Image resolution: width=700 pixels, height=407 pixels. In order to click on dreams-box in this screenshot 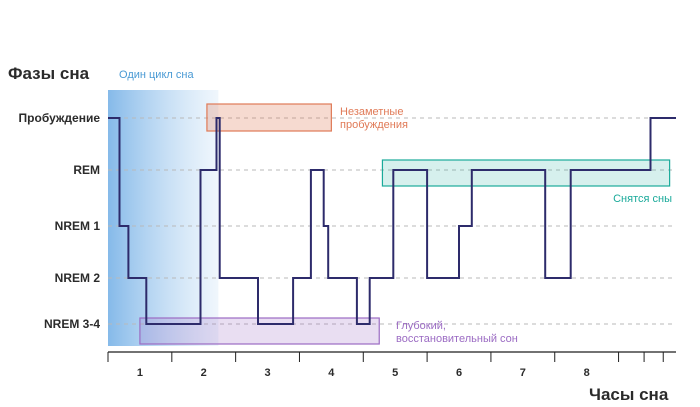, I will do `click(526, 173)`.